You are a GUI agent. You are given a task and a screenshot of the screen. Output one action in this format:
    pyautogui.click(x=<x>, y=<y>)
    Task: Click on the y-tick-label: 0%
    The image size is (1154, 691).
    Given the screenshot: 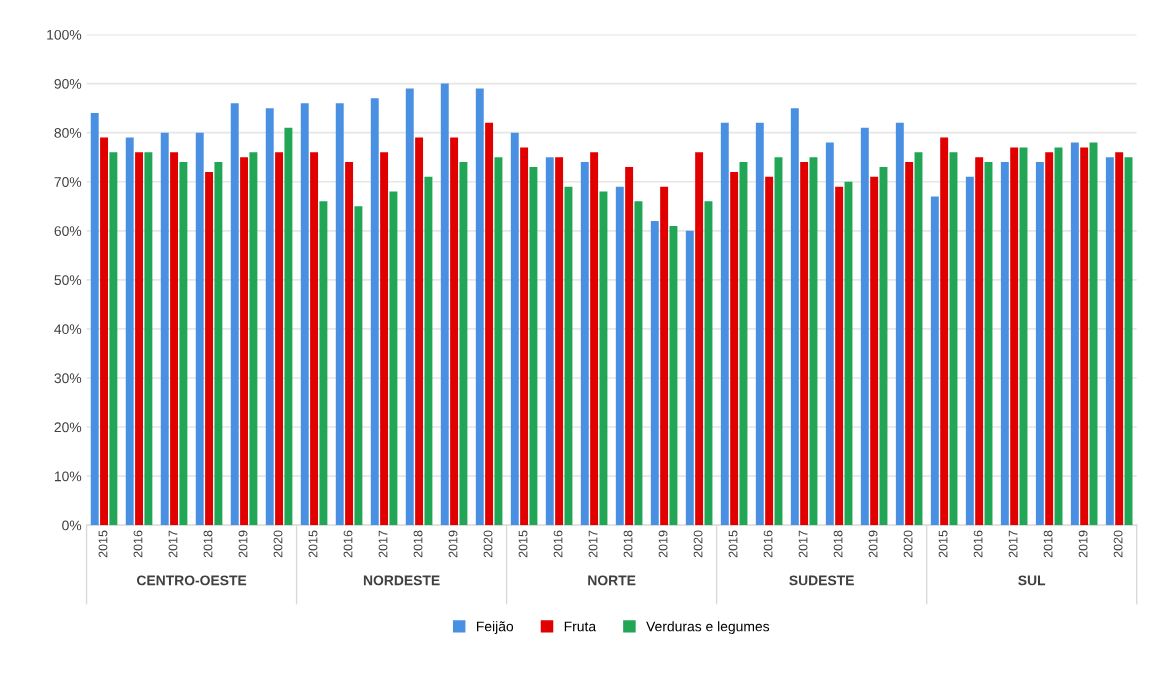 What is the action you would take?
    pyautogui.click(x=72, y=525)
    